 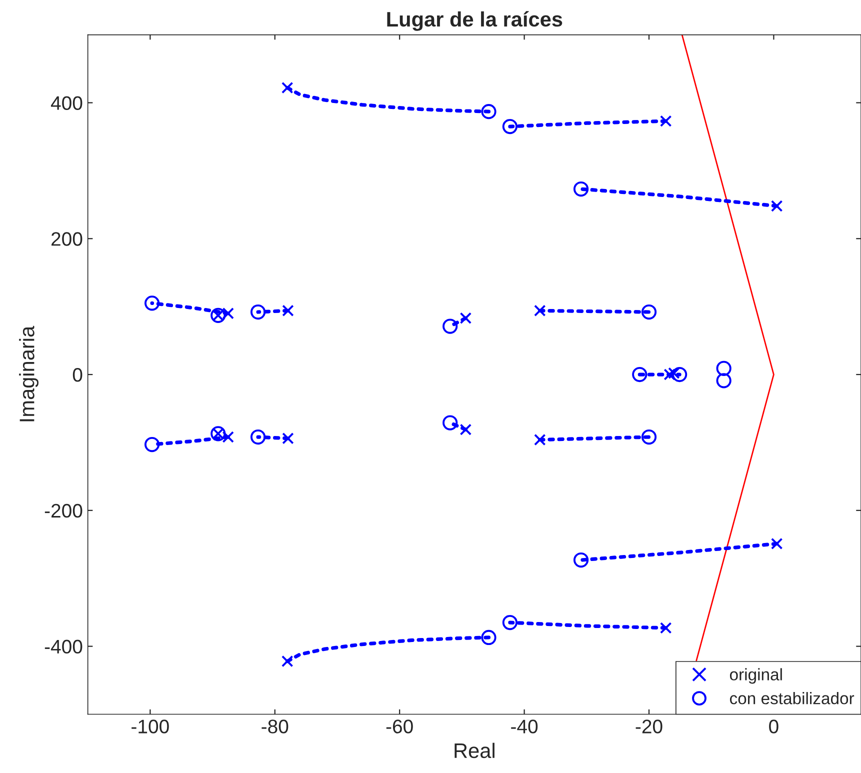 What do you see at coordinates (28, 374) in the screenshot?
I see `y-axis-title: Imaginaria` at bounding box center [28, 374].